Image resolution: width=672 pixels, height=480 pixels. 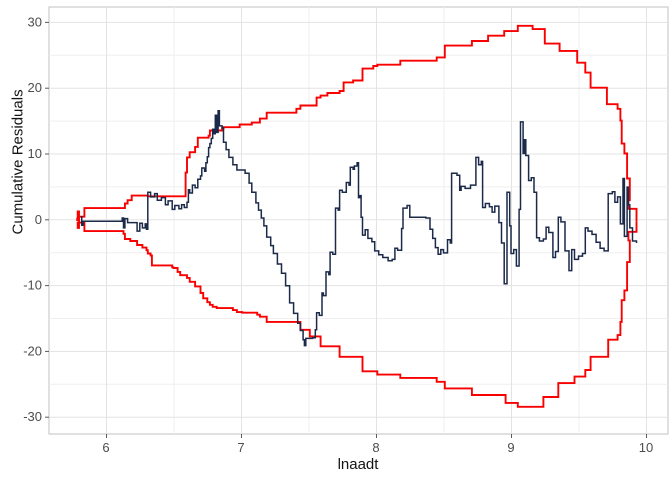 What do you see at coordinates (336, 464) in the screenshot?
I see `x-axis-title: lnaadt` at bounding box center [336, 464].